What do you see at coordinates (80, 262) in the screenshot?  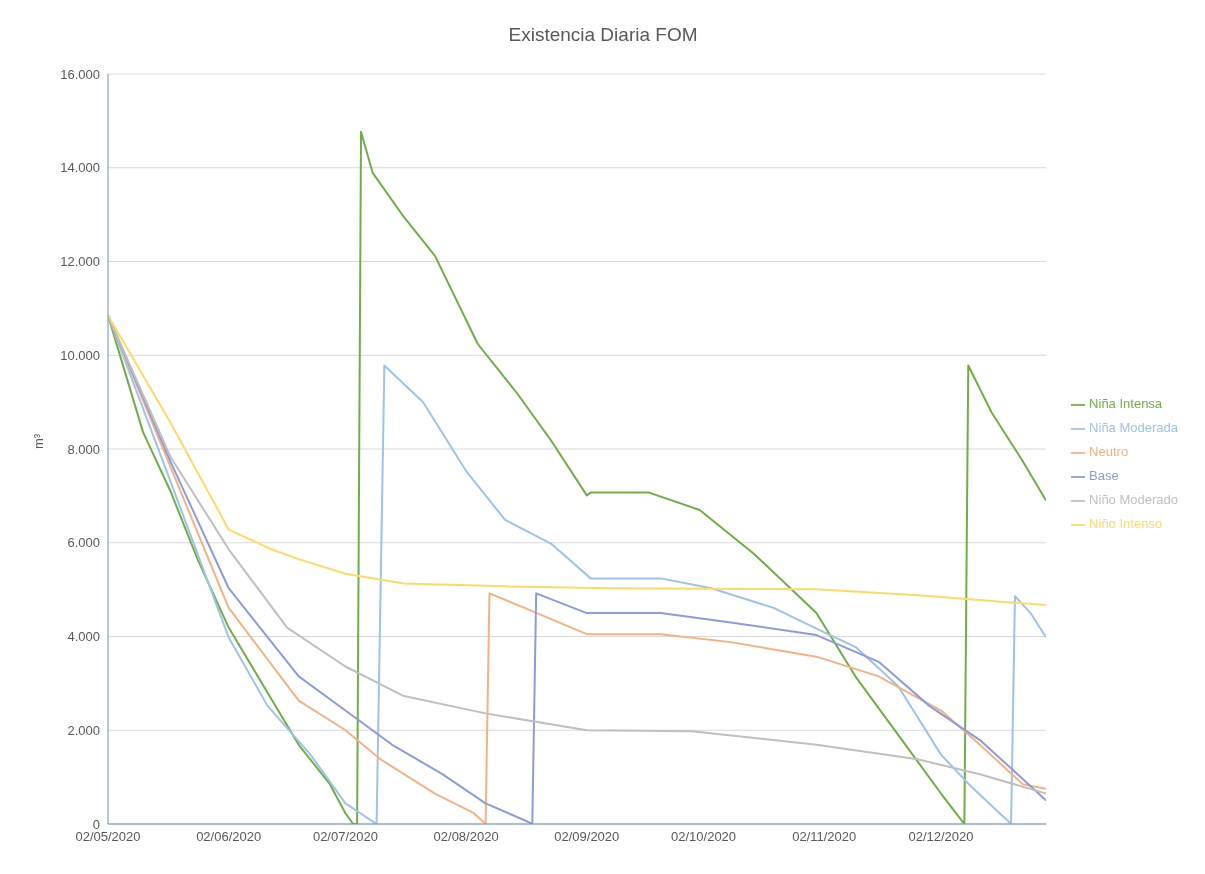 I see `y-tick-label: 12.000` at bounding box center [80, 262].